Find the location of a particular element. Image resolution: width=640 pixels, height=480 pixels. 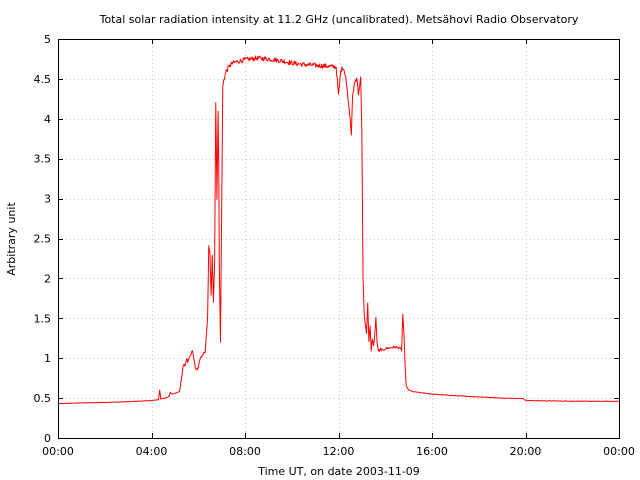

y-tick-label: 1.5 is located at coordinates (43, 318).